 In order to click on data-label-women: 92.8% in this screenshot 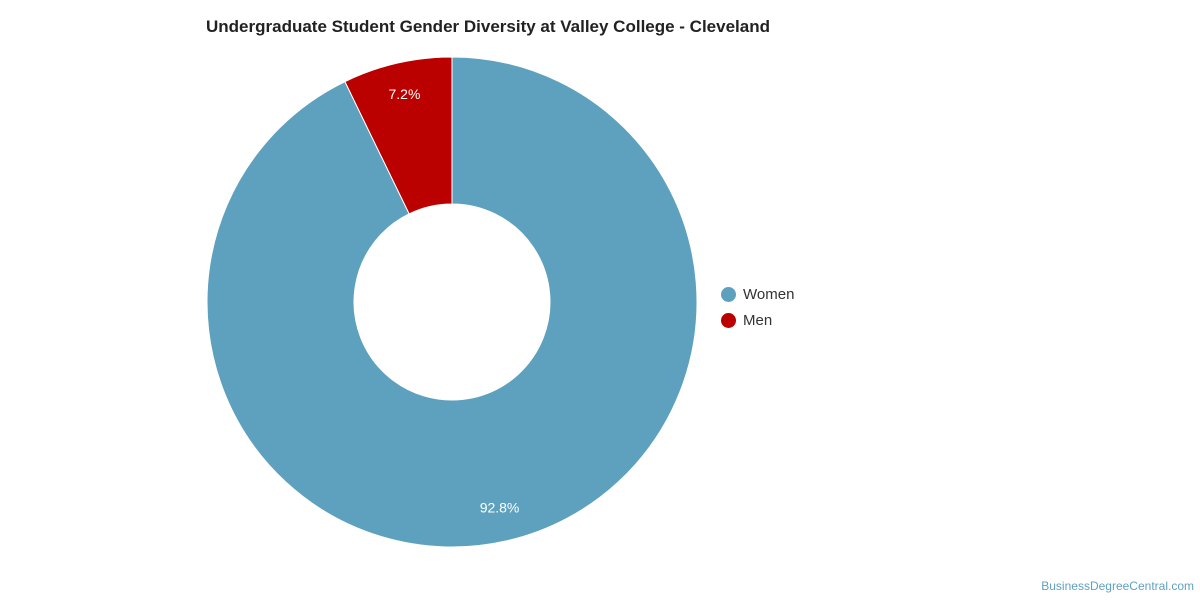, I will do `click(500, 507)`.